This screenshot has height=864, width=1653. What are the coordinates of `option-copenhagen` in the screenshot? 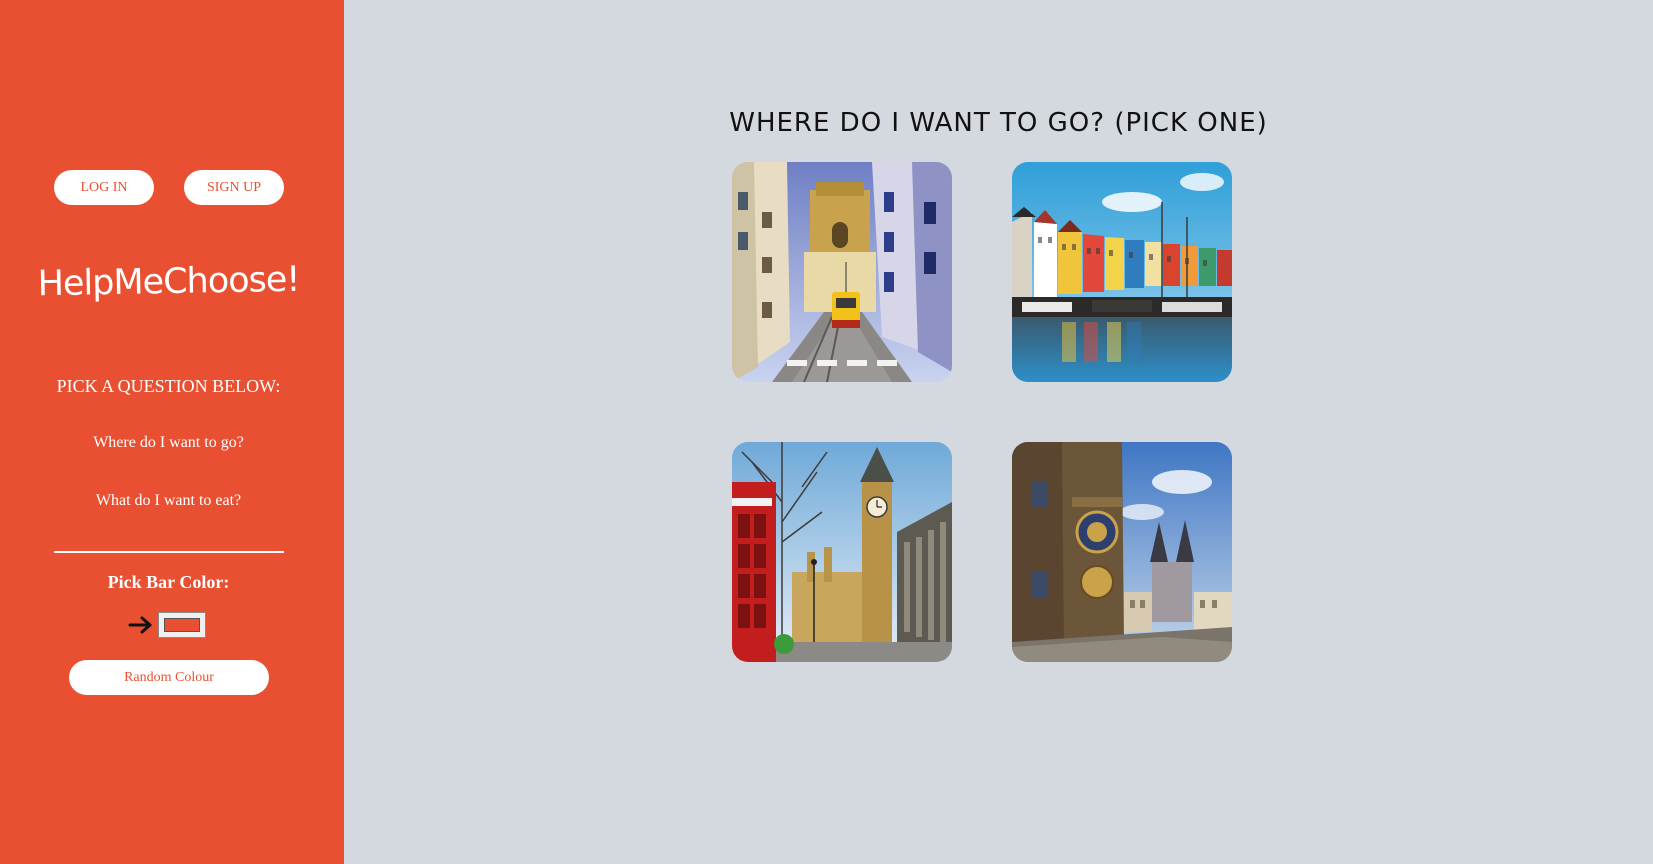 It's located at (1122, 272).